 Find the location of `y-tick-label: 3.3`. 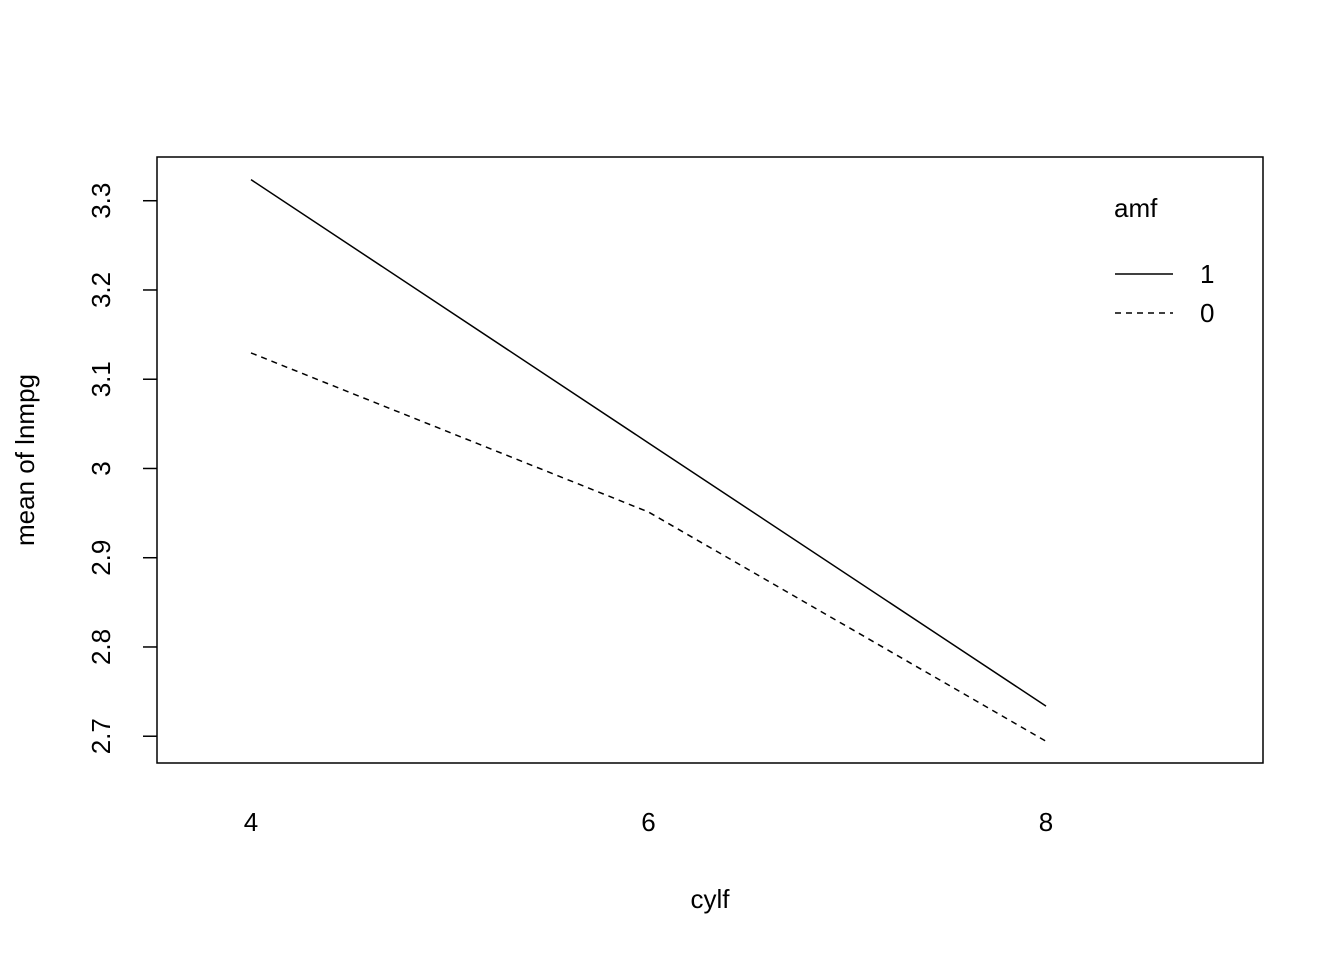

y-tick-label: 3.3 is located at coordinates (101, 201).